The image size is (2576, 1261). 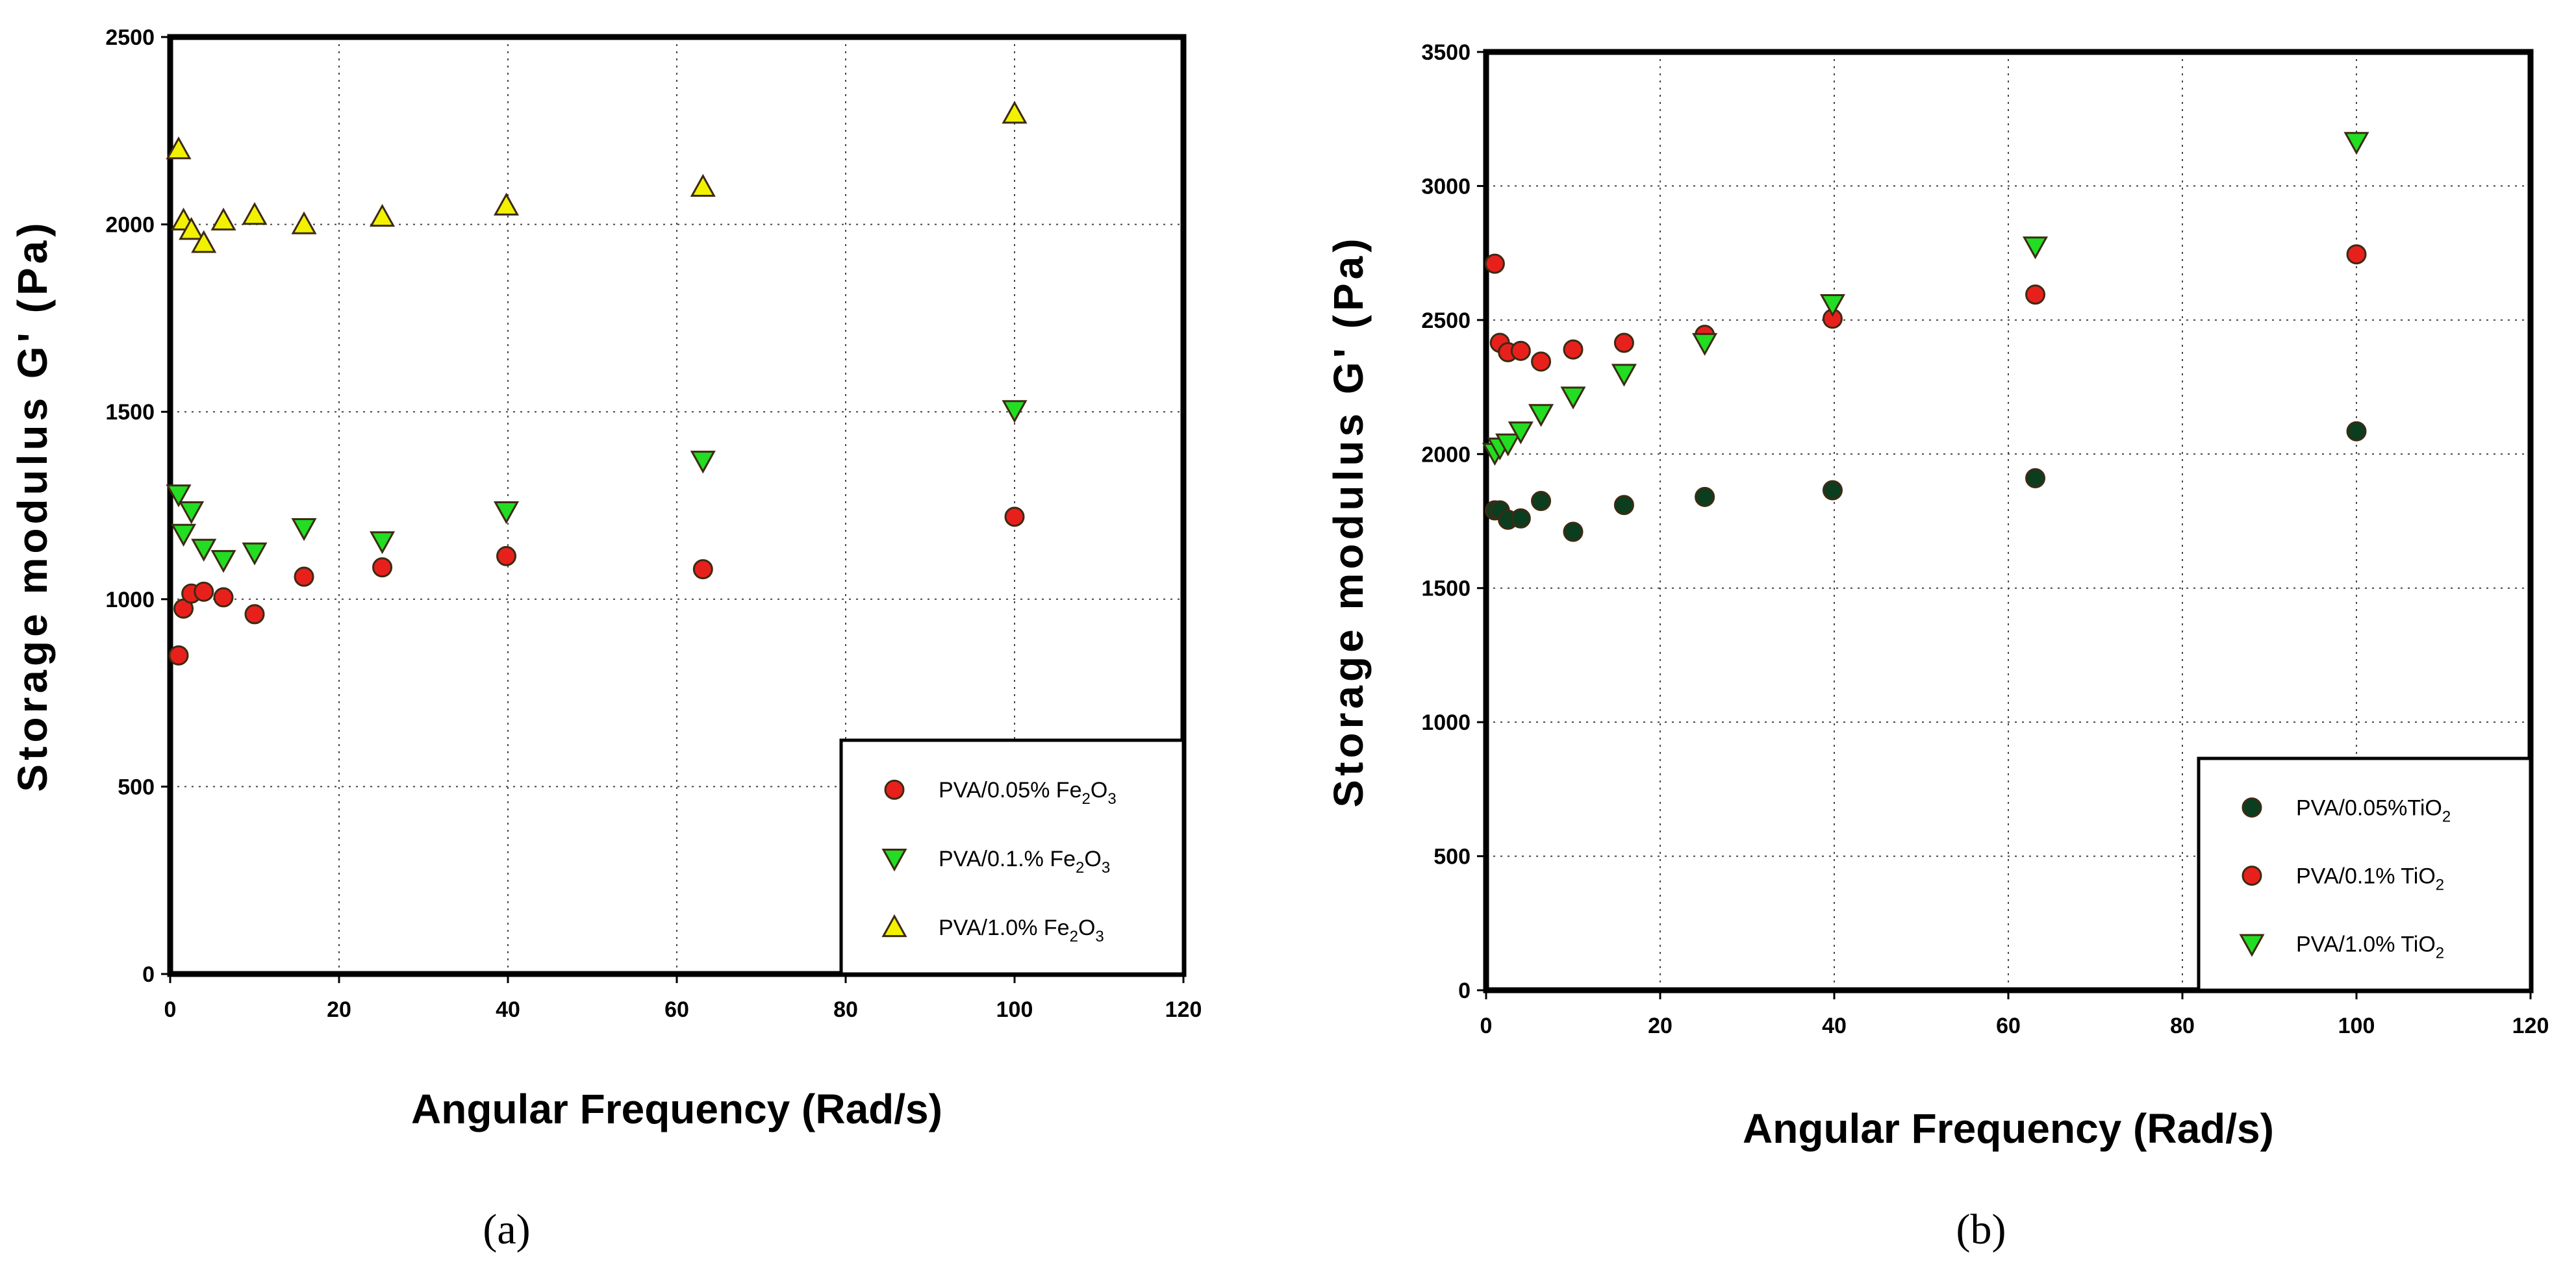 I want to click on legend-label: PVA/0.1% TiO2, so click(x=2370, y=879).